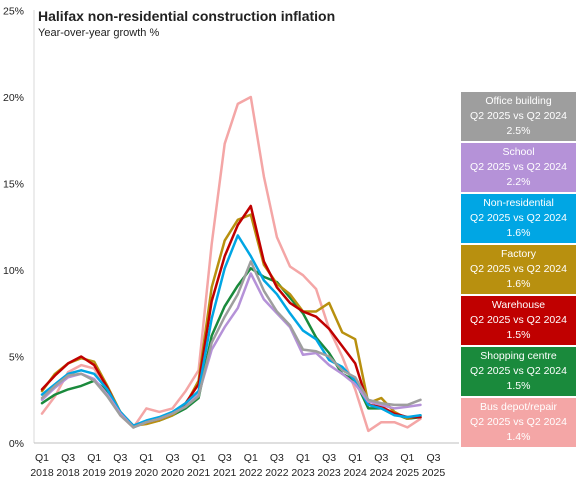 This screenshot has width=577, height=497. I want to click on legend-item-shopping-centre: Shopping centre Q2 2025 vs Q2 2024 1.5%, so click(518, 371).